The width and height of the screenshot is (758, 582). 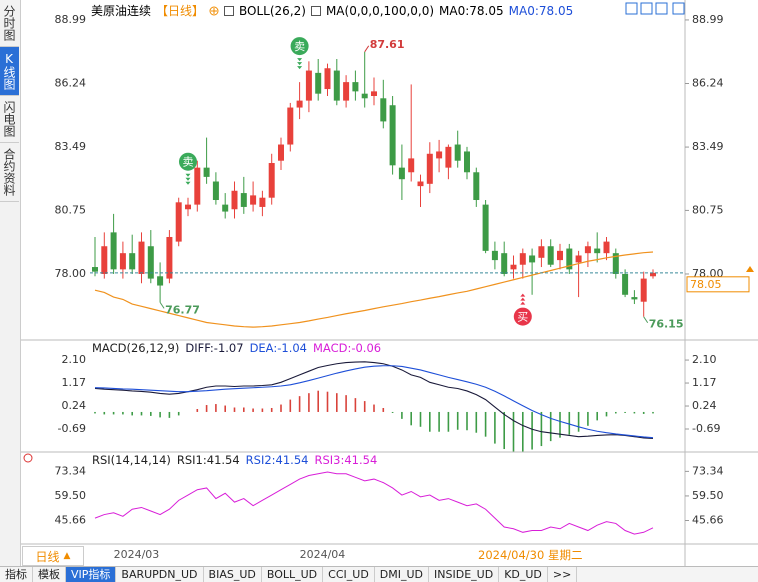 What do you see at coordinates (71, 83) in the screenshot?
I see `y-tick-label: 86.24` at bounding box center [71, 83].